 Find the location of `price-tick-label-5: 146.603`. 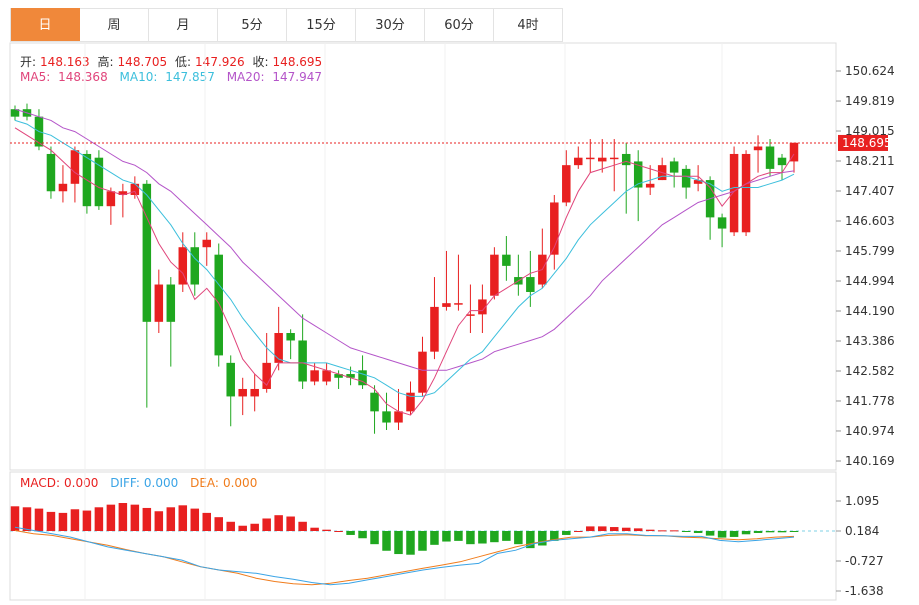

price-tick-label-5: 146.603 is located at coordinates (870, 221).